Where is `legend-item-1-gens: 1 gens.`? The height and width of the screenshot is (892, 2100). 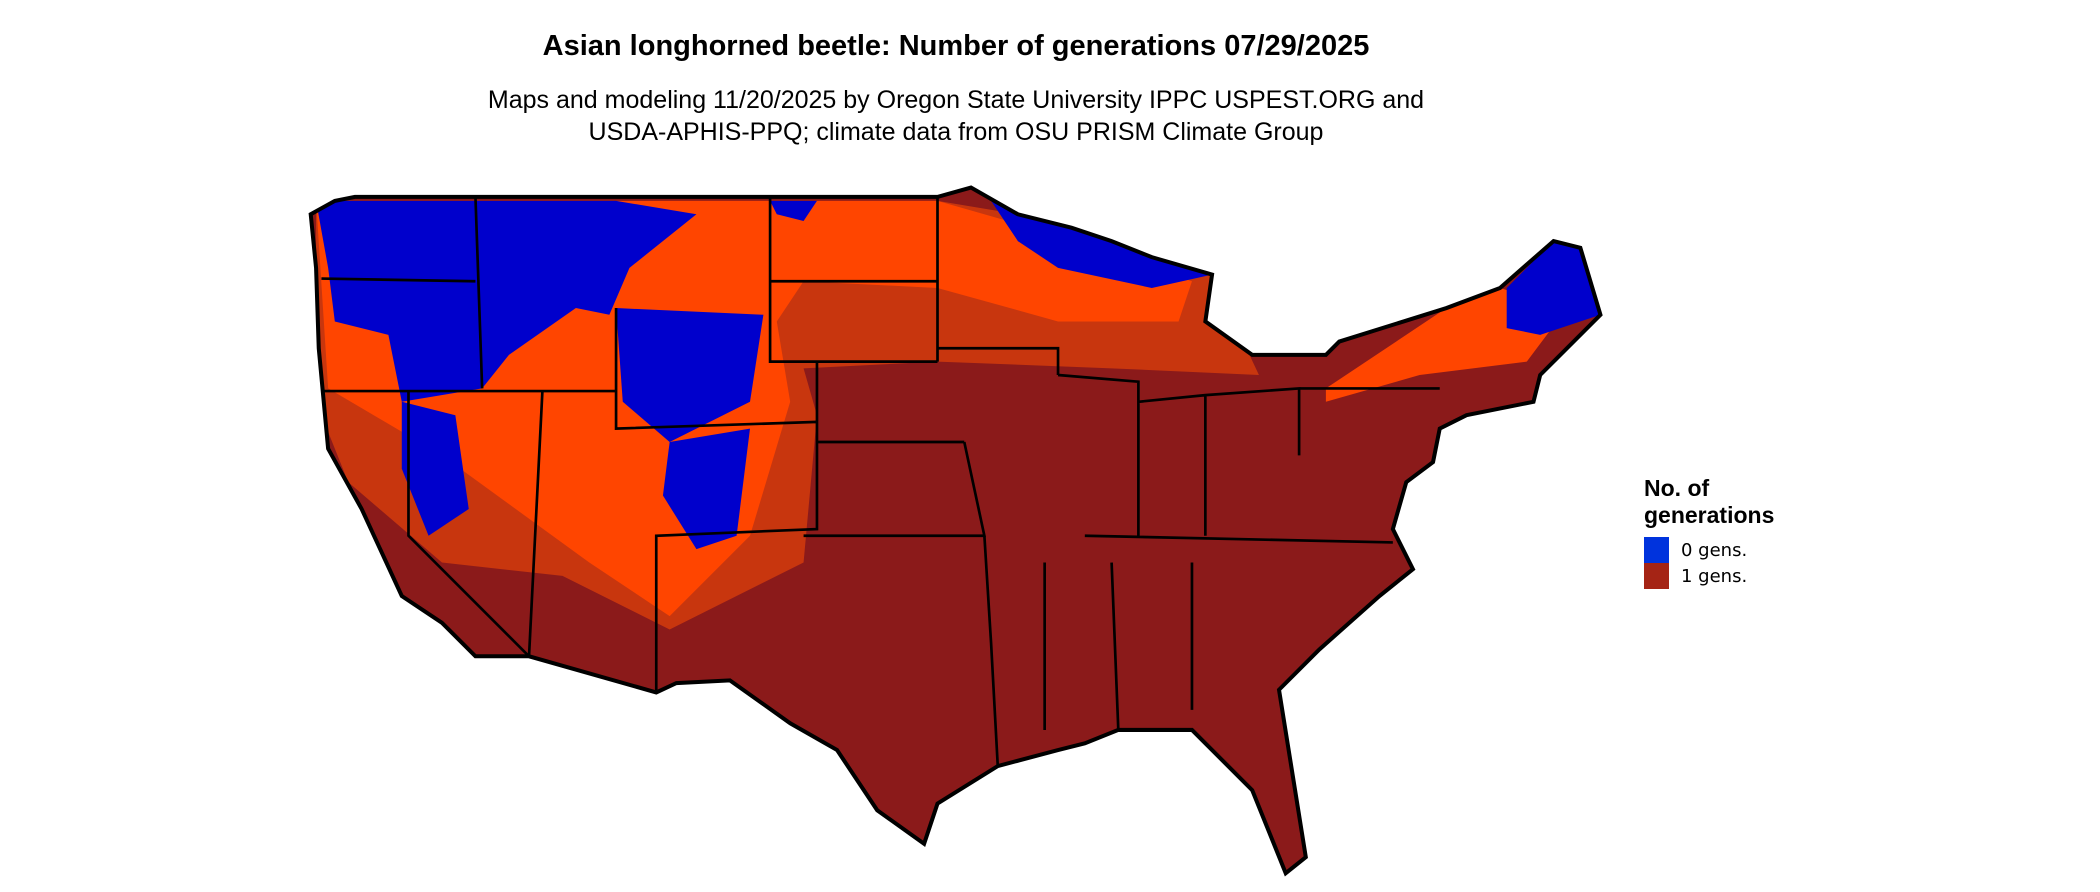
legend-item-1-gens: 1 gens. is located at coordinates (1709, 576).